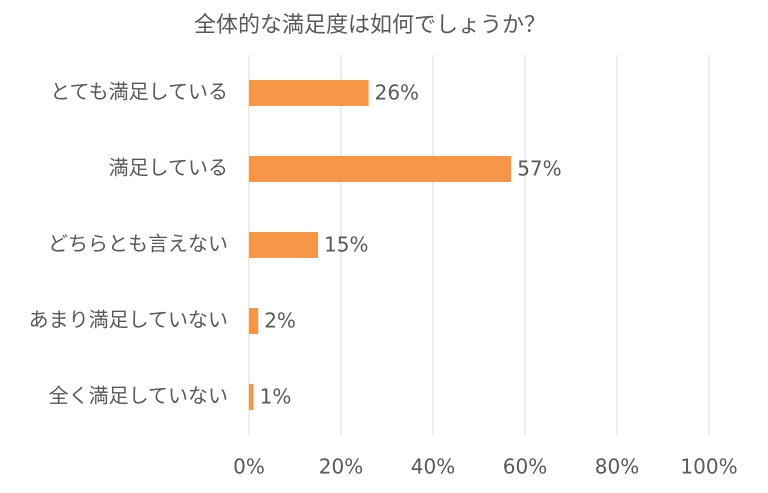 The height and width of the screenshot is (493, 768). What do you see at coordinates (280, 321) in the screenshot?
I see `data-label: 2%` at bounding box center [280, 321].